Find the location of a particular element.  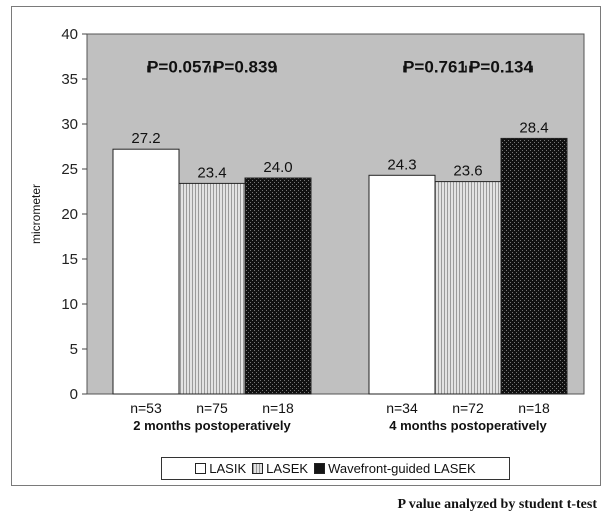

y-tick-label: 20 is located at coordinates (69, 214).